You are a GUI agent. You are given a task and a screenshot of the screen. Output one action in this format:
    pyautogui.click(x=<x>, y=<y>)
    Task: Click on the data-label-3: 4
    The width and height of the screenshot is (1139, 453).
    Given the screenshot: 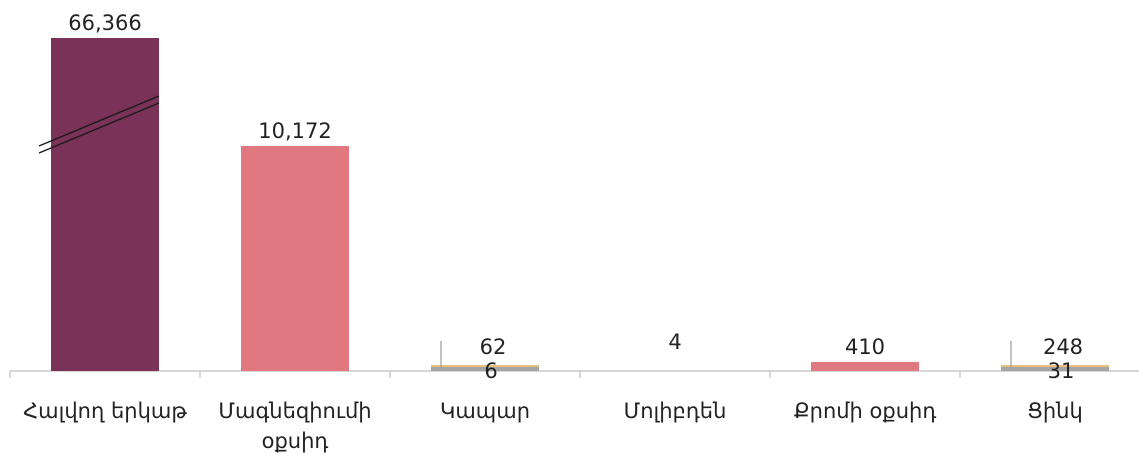 What is the action you would take?
    pyautogui.click(x=674, y=342)
    